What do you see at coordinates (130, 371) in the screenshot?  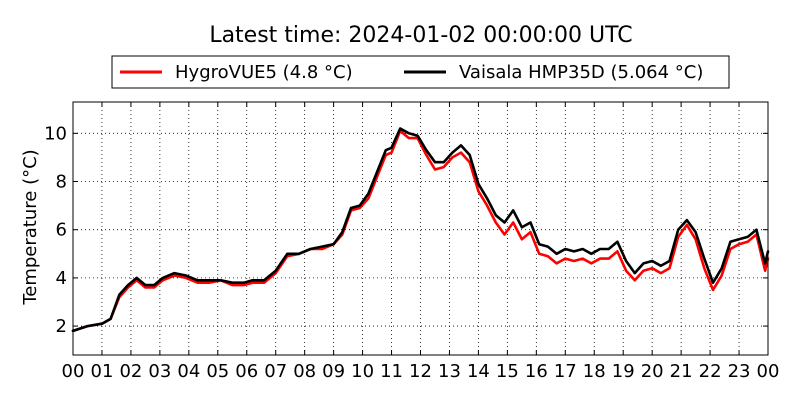 I see `x-tick-label: 02` at bounding box center [130, 371].